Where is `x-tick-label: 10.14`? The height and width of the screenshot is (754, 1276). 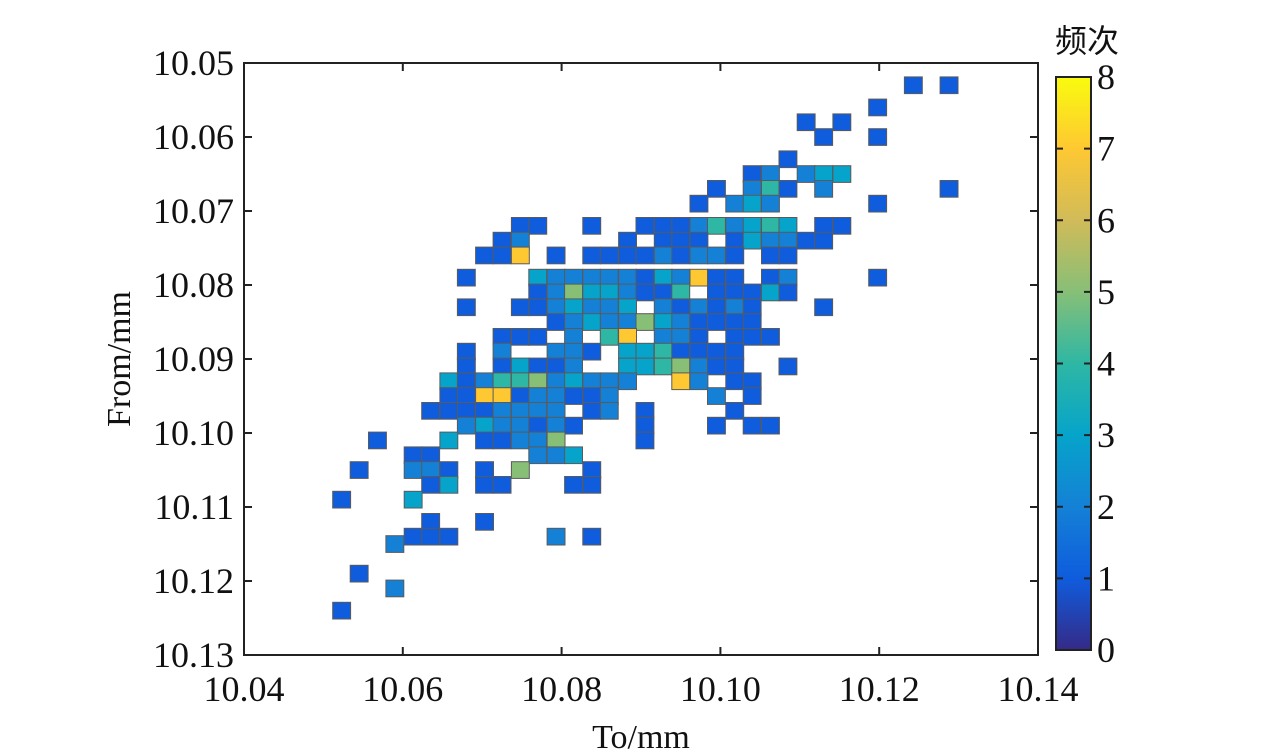 x-tick-label: 10.14 is located at coordinates (1038, 689).